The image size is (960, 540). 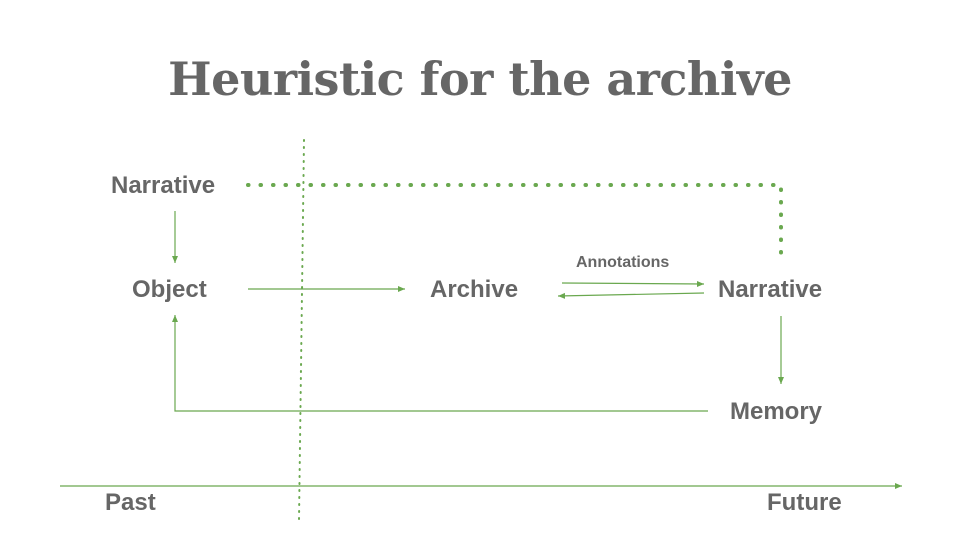 I want to click on arrow-archive-to-narrative, so click(x=633, y=283).